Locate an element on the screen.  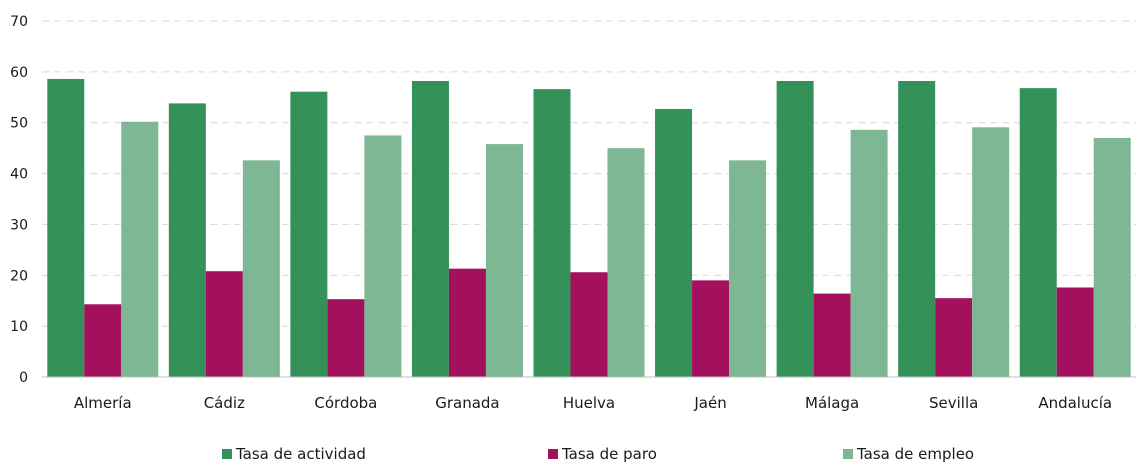
y-tick-label: 30 is located at coordinates (19, 225).